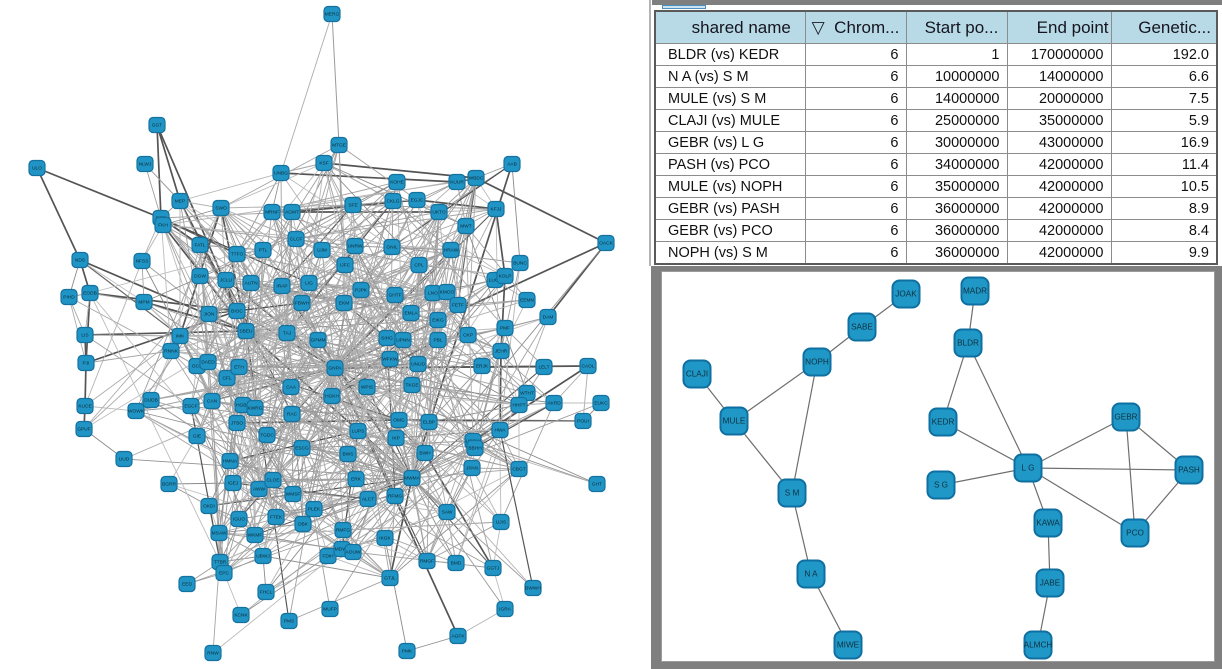 The height and width of the screenshot is (669, 1222). What do you see at coordinates (239, 368) in the screenshot?
I see `svg-text: ETH` at bounding box center [239, 368].